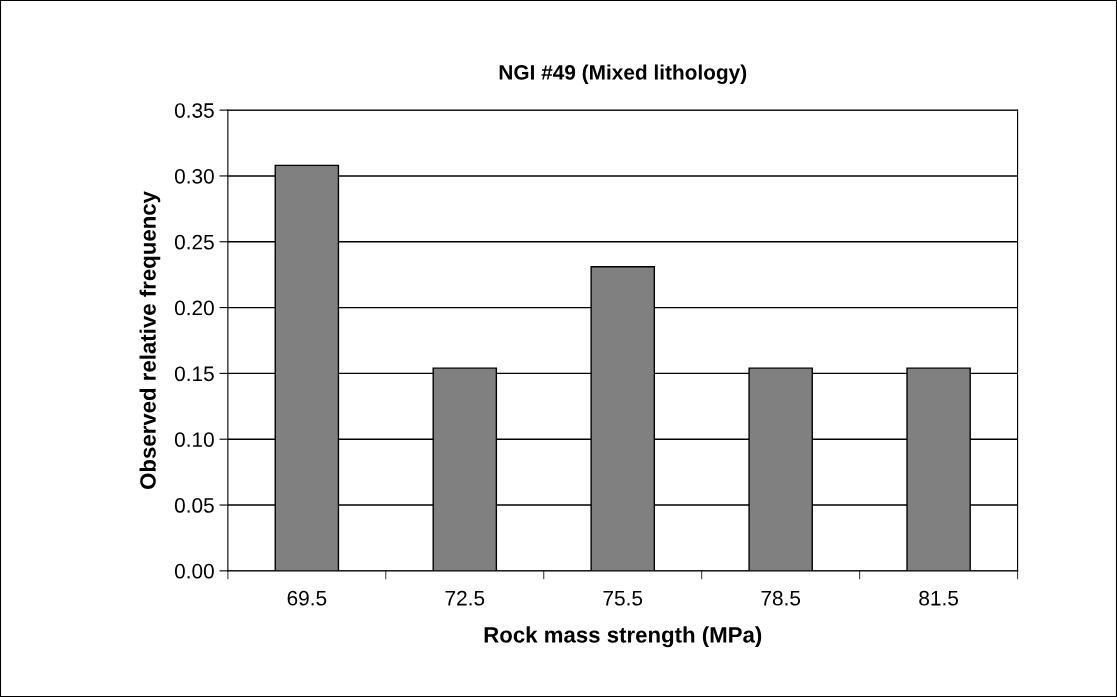 The width and height of the screenshot is (1117, 697). Describe the element at coordinates (194, 439) in the screenshot. I see `y-tick-label: 0.10` at that location.